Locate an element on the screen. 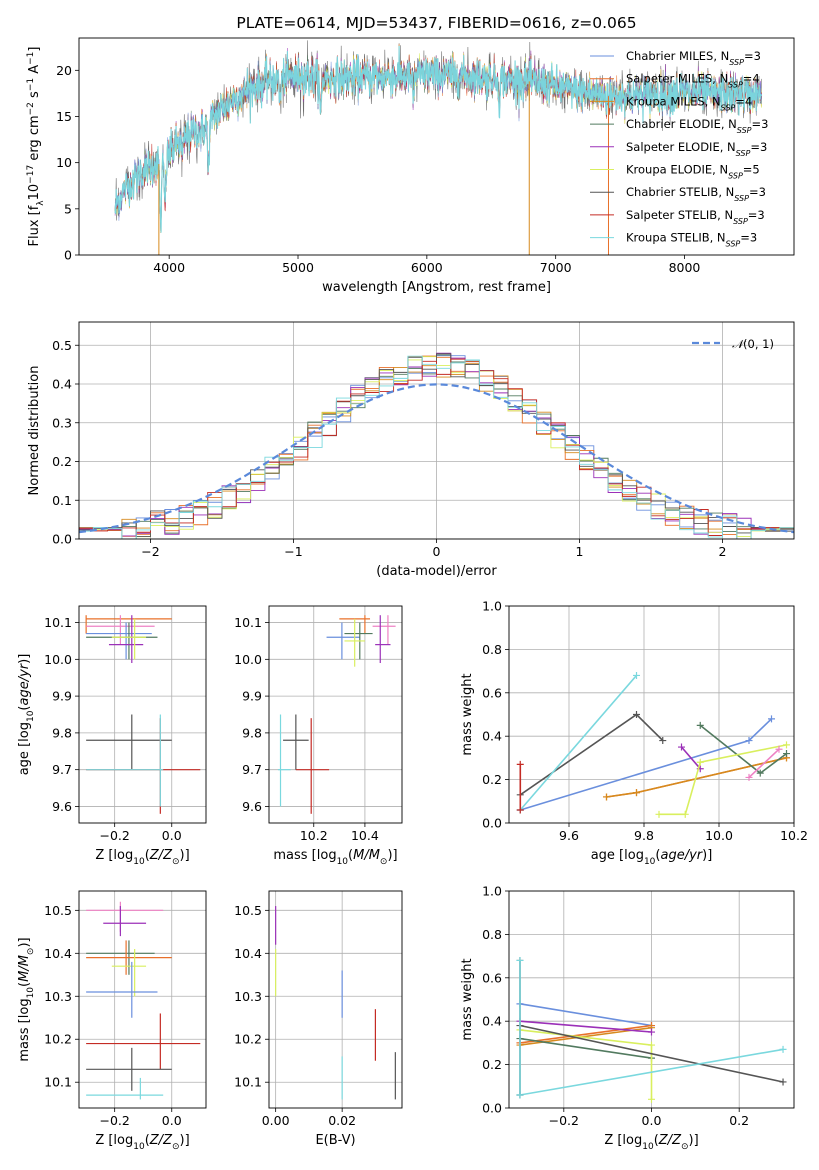  normal-curve is located at coordinates (436, 458).